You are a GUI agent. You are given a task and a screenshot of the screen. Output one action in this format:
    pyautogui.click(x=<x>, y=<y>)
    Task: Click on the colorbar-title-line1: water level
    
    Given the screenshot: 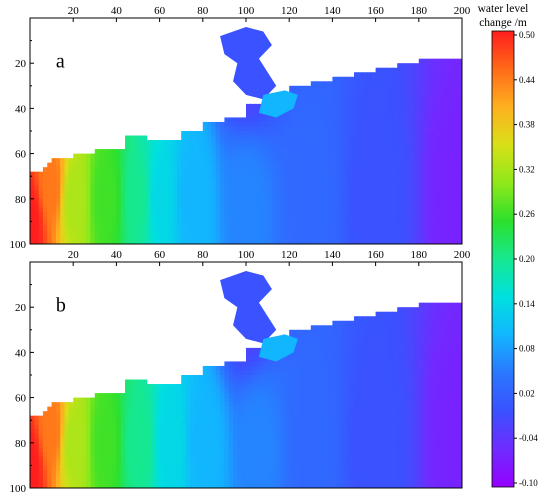 What is the action you would take?
    pyautogui.click(x=503, y=9)
    